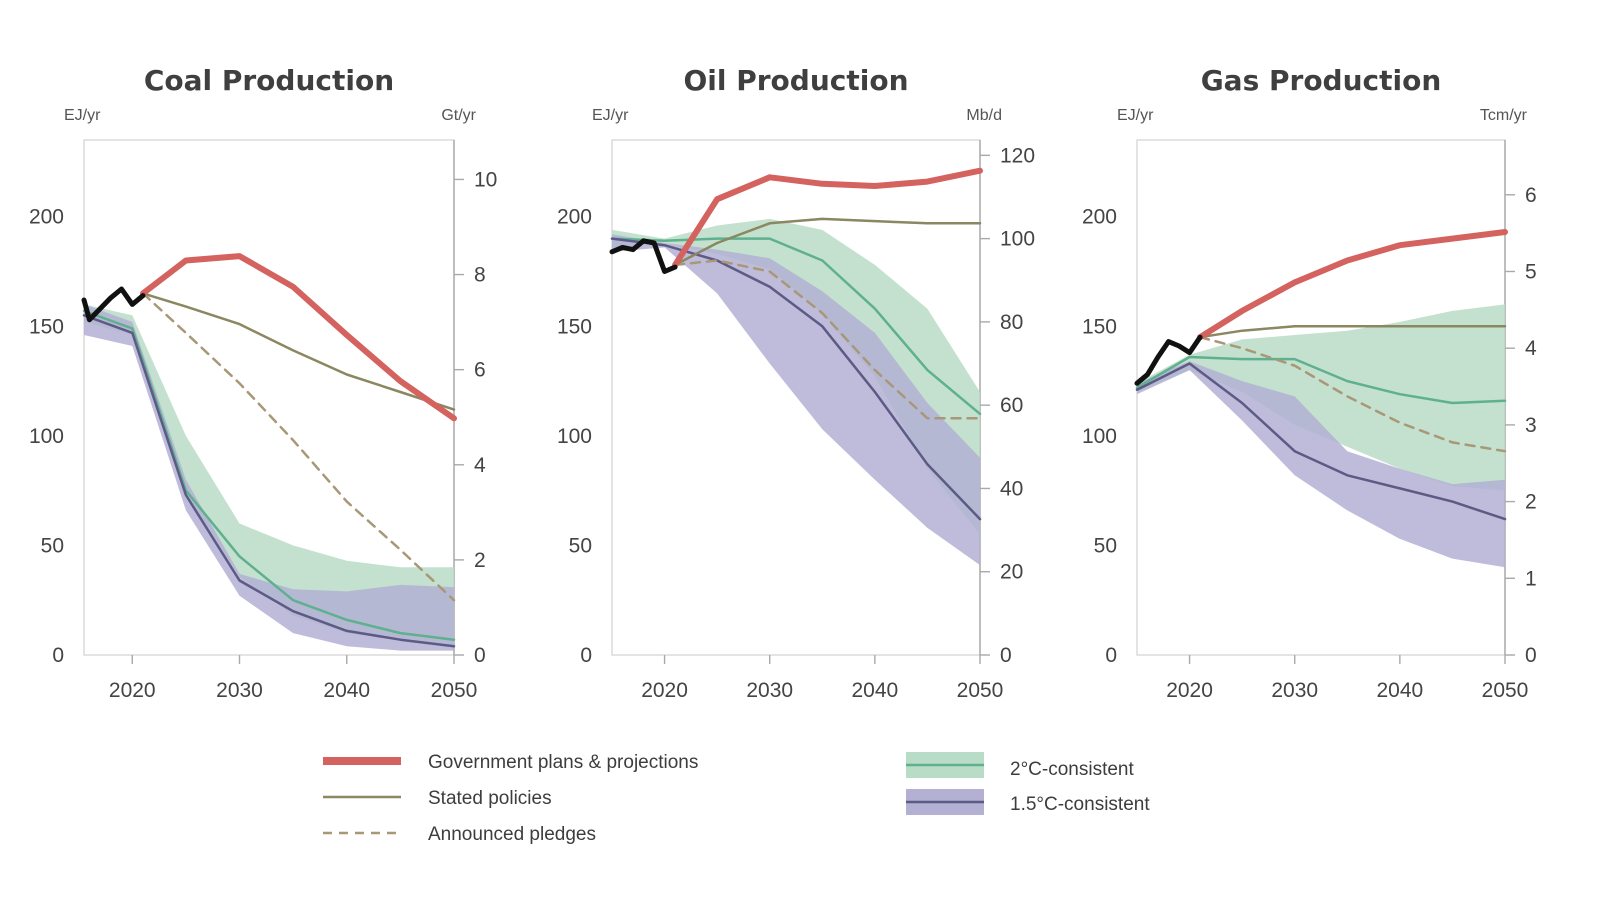 This screenshot has height=908, width=1614. I want to click on legend-15c-label: 1.5°C-consistent, so click(1080, 804).